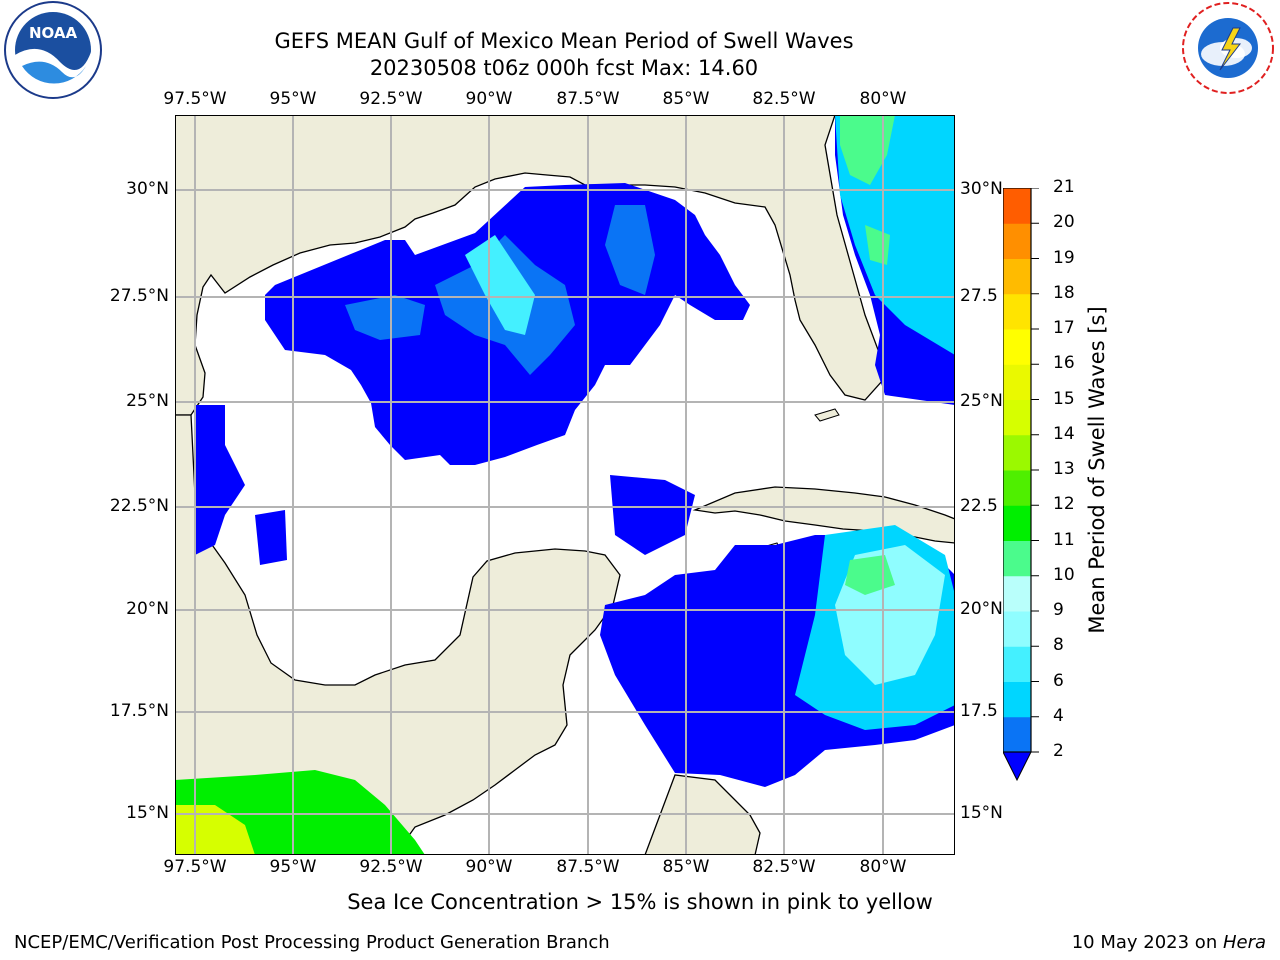 This screenshot has height=960, width=1280. I want to click on colorbar-tick-label: 10, so click(1064, 574).